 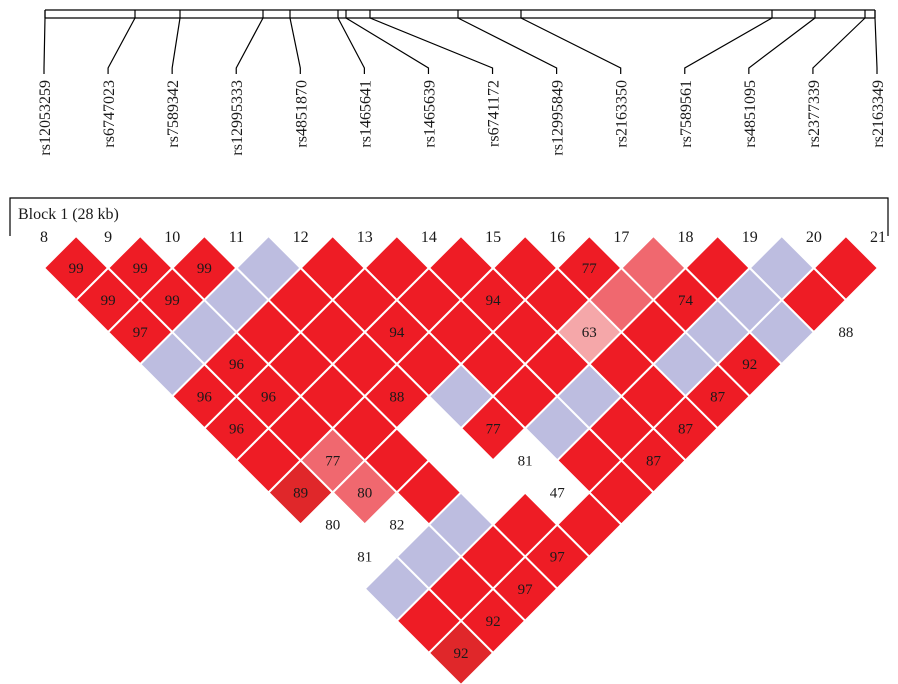 What do you see at coordinates (621, 237) in the screenshot?
I see `snp-index-label: 17` at bounding box center [621, 237].